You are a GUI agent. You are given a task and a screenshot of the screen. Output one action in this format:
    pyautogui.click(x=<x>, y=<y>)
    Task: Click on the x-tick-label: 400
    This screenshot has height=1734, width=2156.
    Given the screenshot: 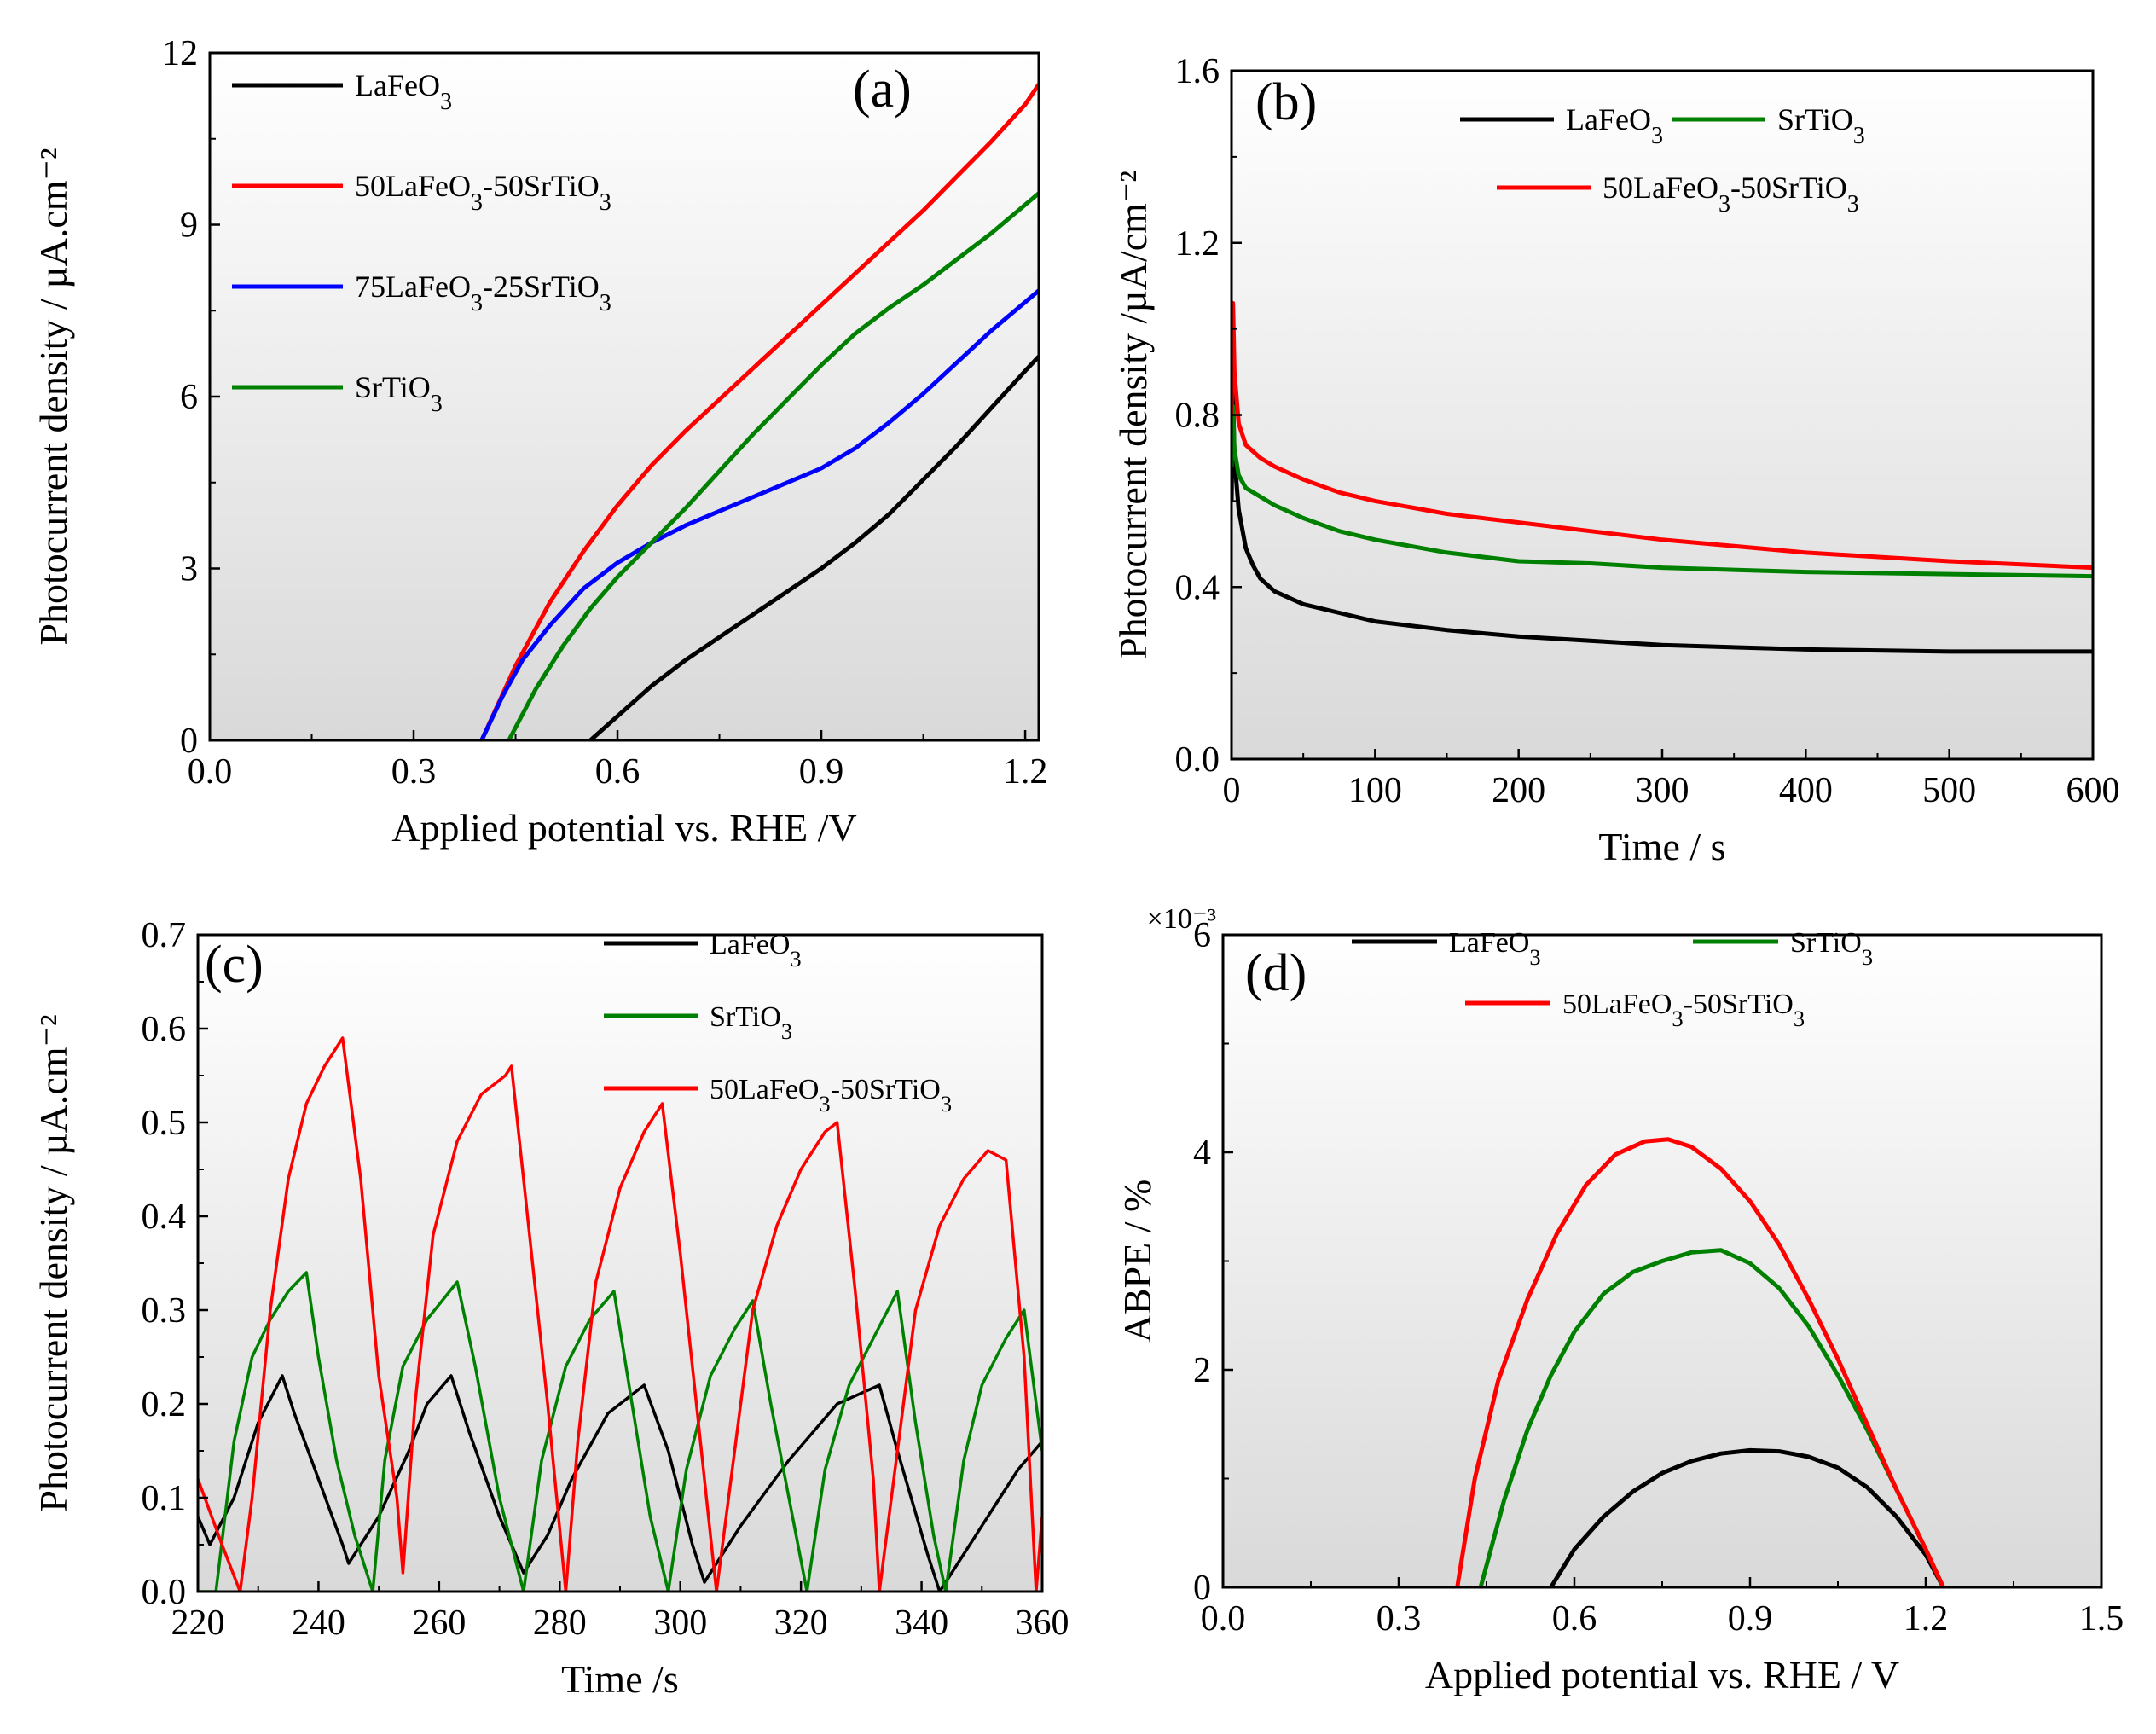 What is the action you would take?
    pyautogui.click(x=1806, y=790)
    